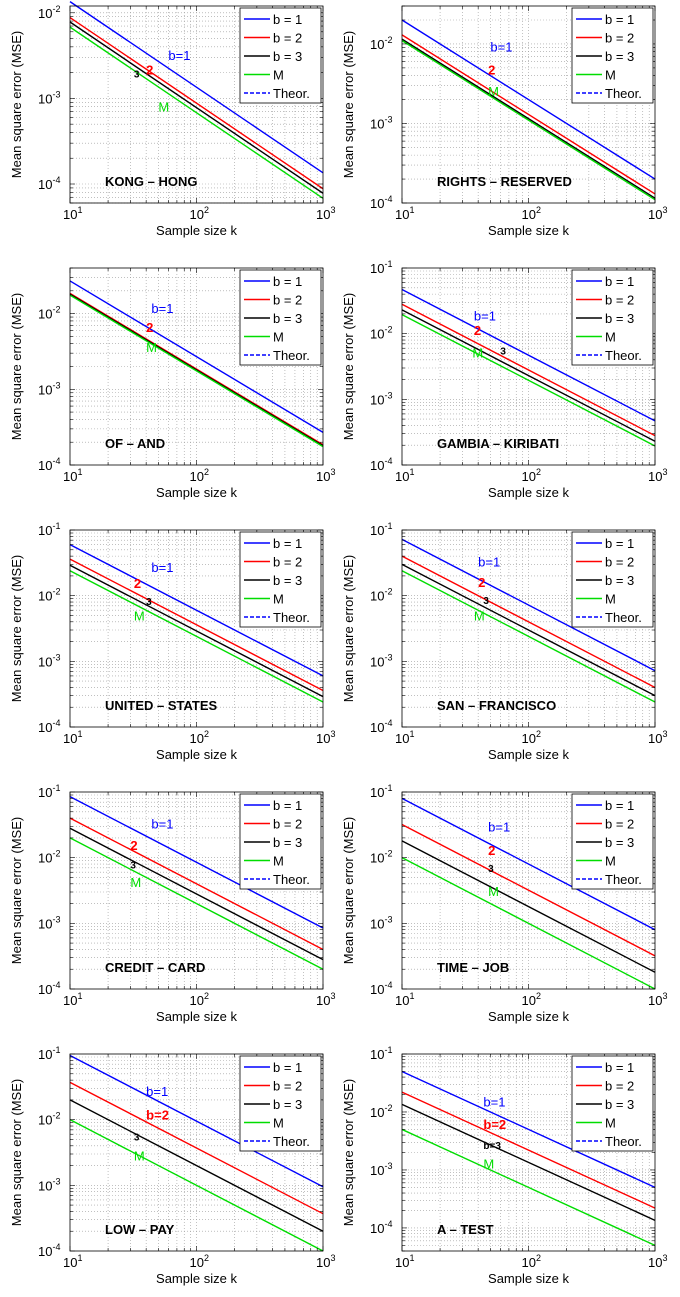 The width and height of the screenshot is (680, 1297). I want to click on x-tick-exponent: 2, so click(206, 734).